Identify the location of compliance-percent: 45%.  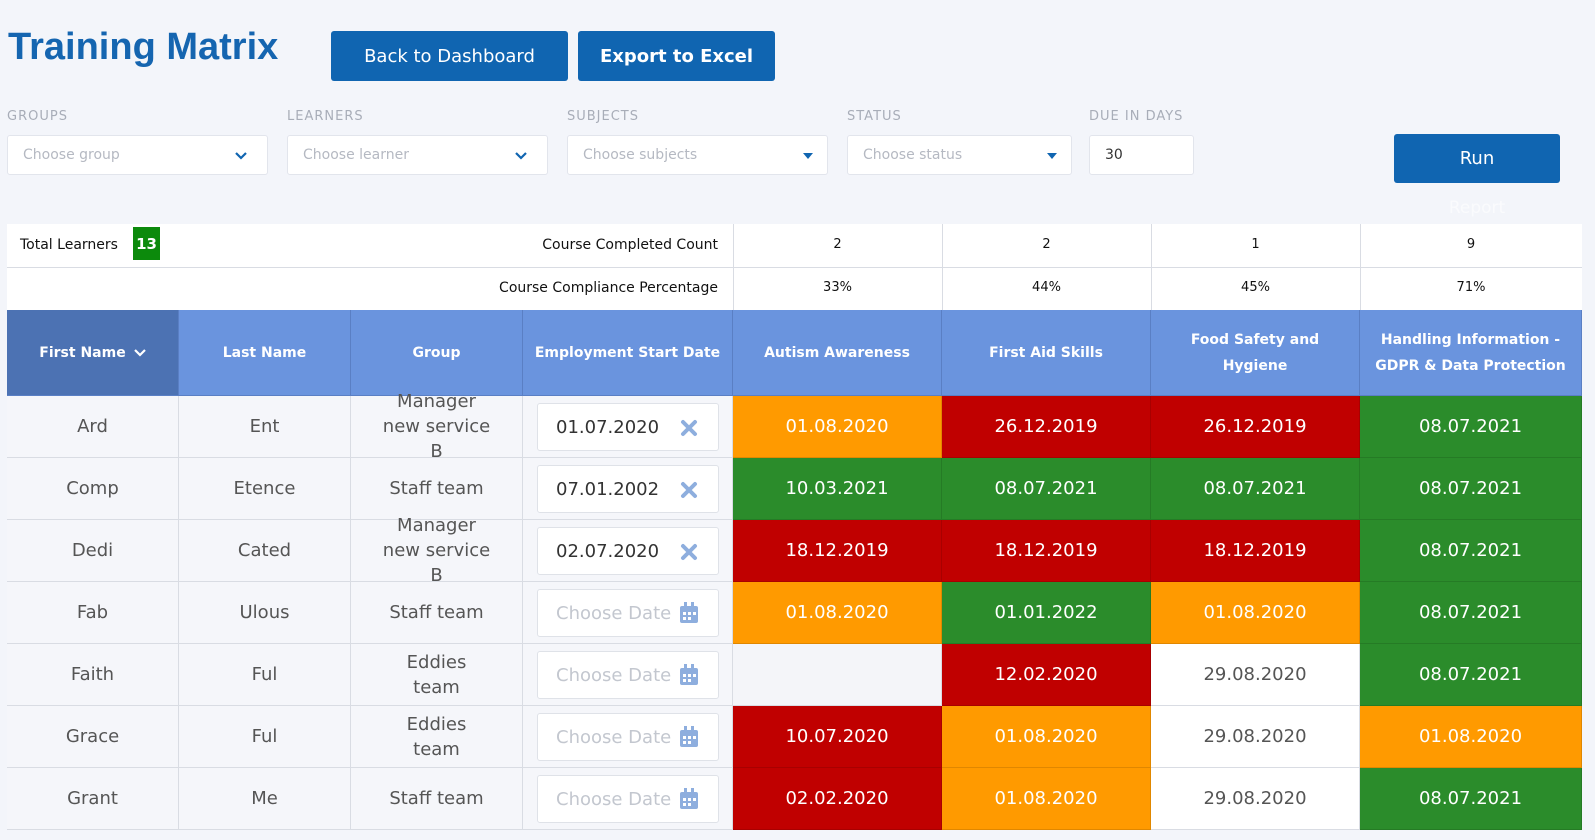
(1255, 287).